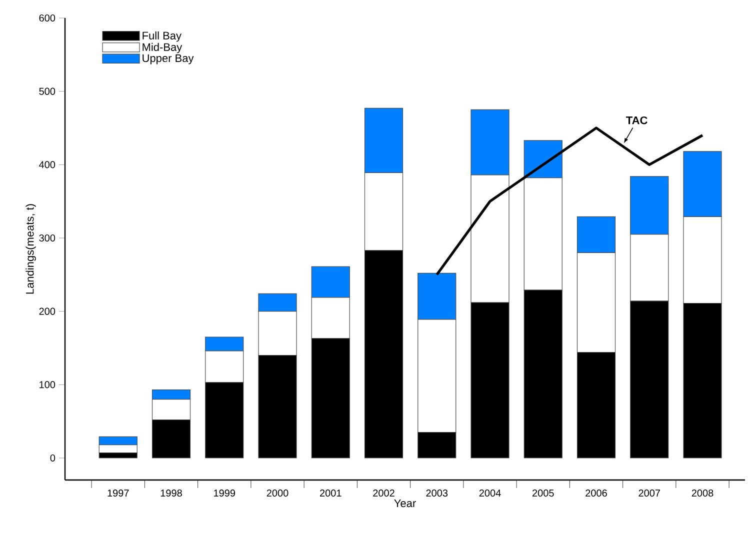 The image size is (748, 537). I want to click on x-tick-label: 2004, so click(490, 493).